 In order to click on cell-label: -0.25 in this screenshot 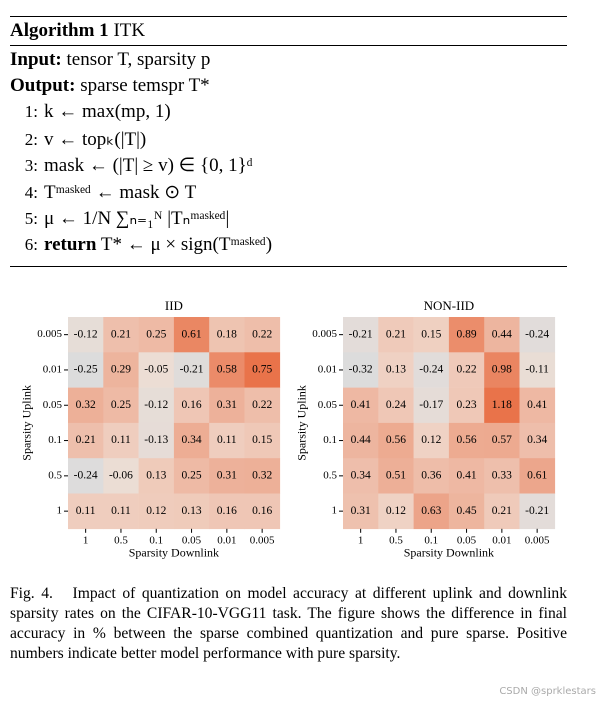, I will do `click(86, 370)`.